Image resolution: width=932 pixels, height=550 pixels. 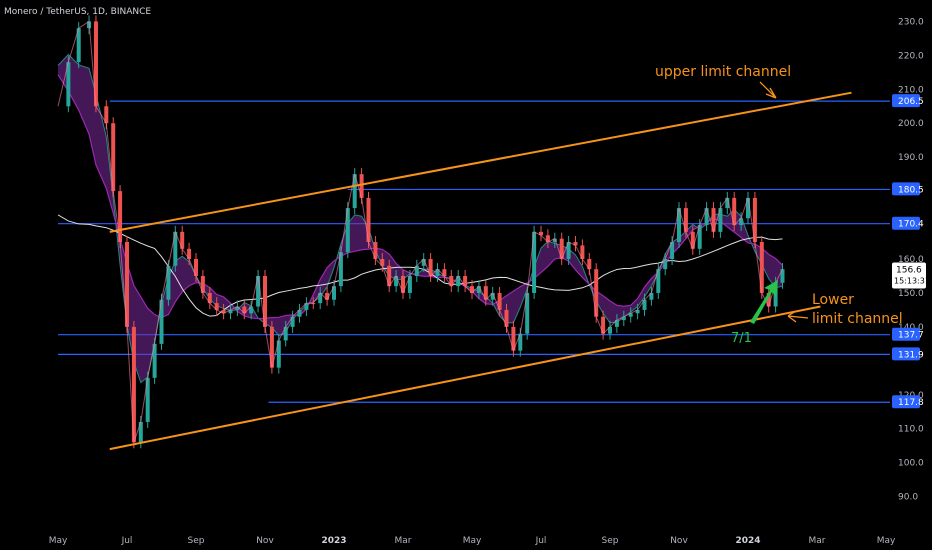 What do you see at coordinates (911, 90) in the screenshot?
I see `y-tick-label: 210.0` at bounding box center [911, 90].